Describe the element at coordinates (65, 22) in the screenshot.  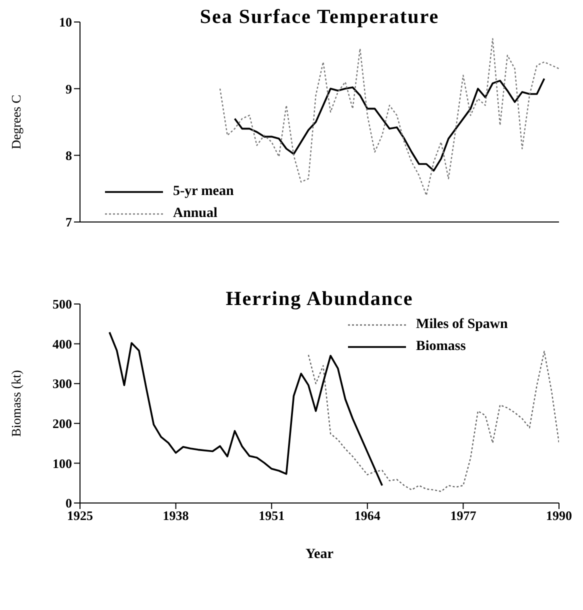
I see `y-tick-label: 10` at that location.